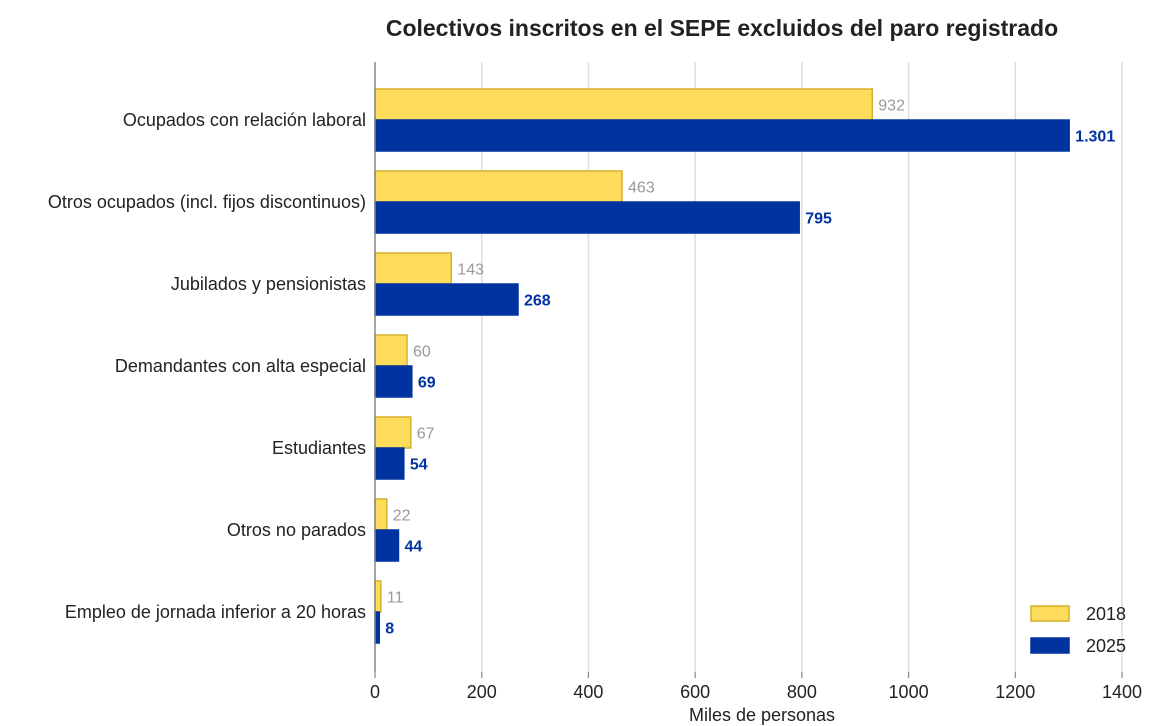  I want to click on legend-label-2018: 2018, so click(1106, 614).